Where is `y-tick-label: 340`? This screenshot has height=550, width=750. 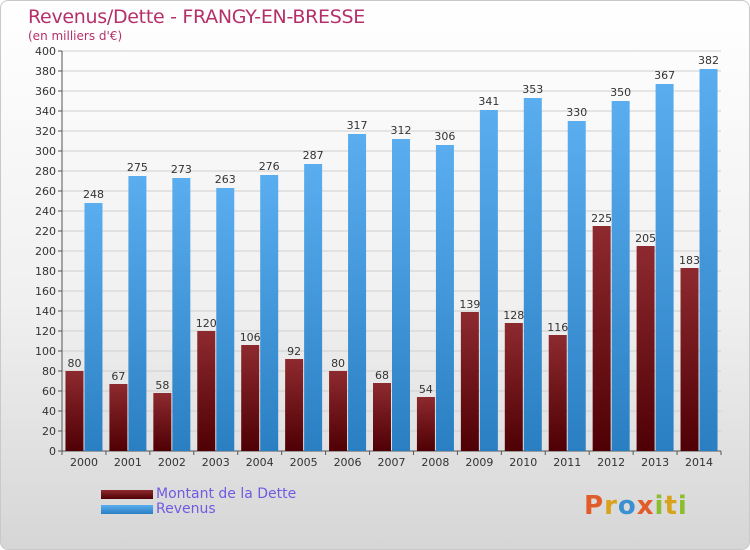
y-tick-label: 340 is located at coordinates (45, 111).